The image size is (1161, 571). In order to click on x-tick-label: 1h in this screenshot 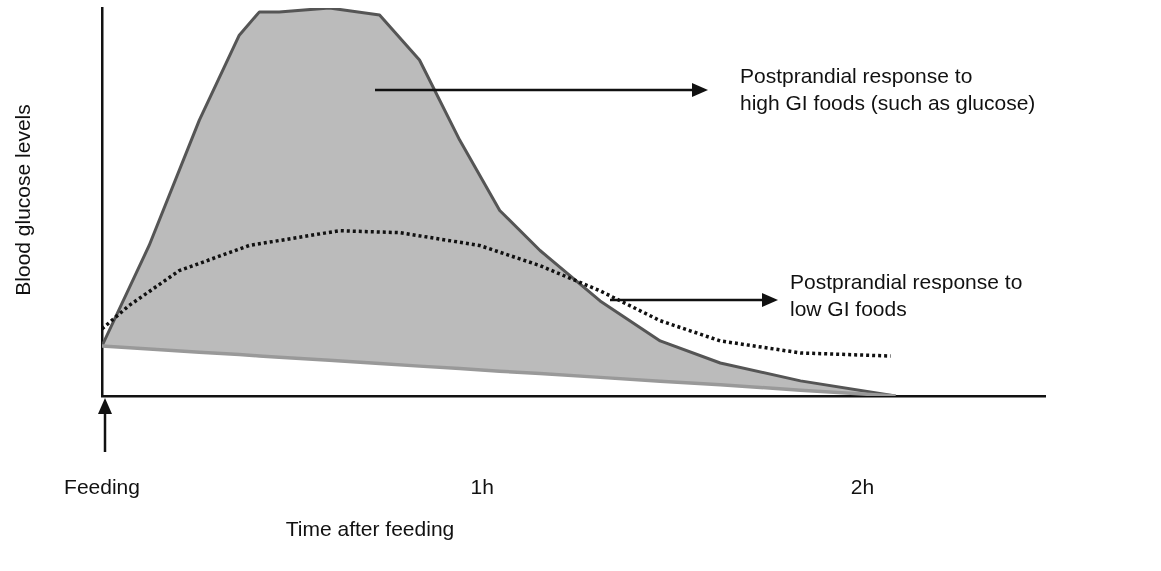, I will do `click(482, 486)`.